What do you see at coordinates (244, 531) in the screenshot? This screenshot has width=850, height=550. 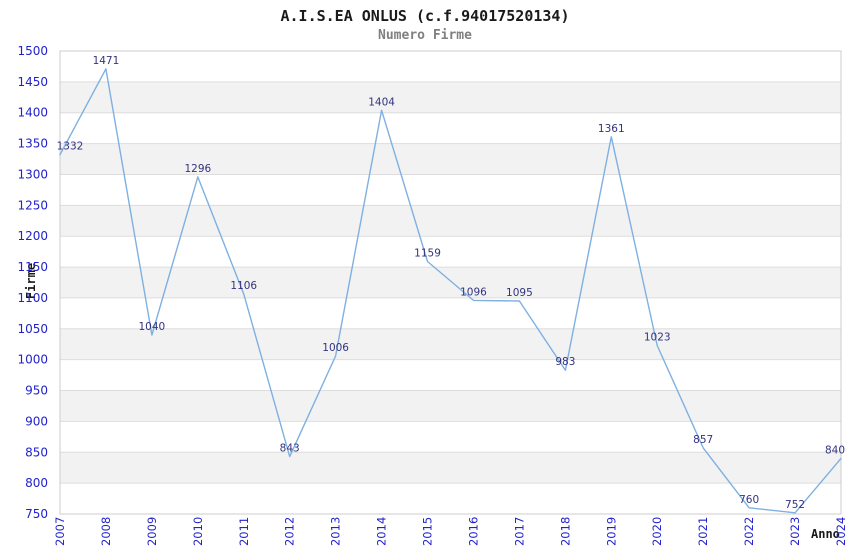 I see `x-tick-label: 2011` at bounding box center [244, 531].